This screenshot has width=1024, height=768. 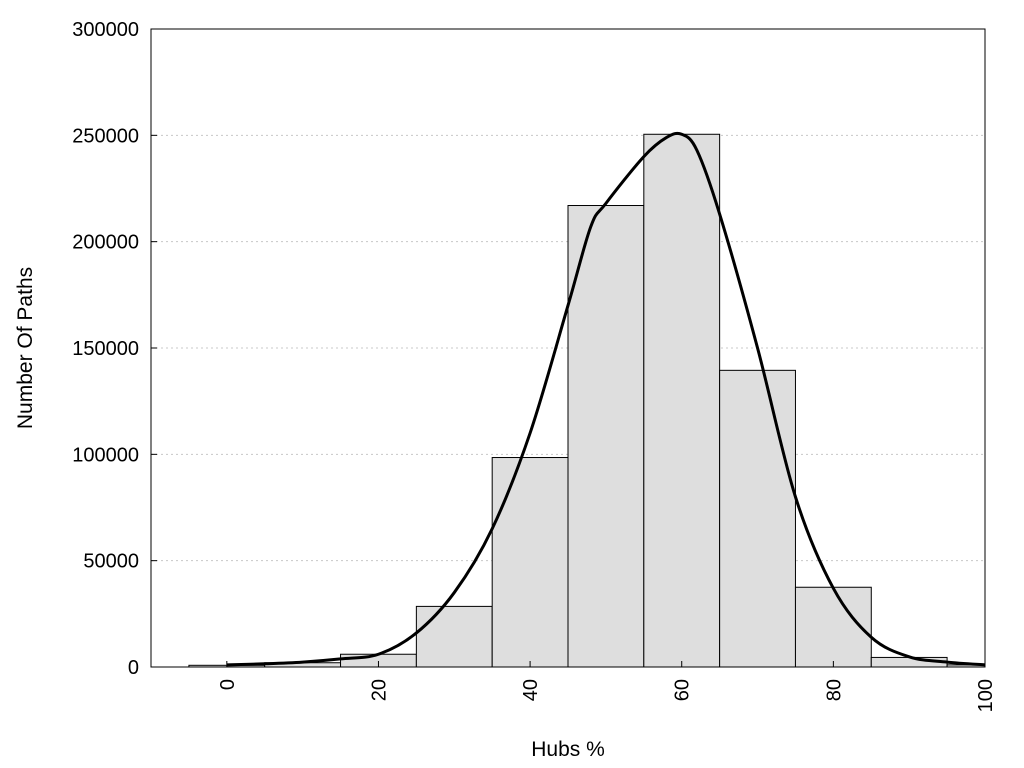 What do you see at coordinates (105, 455) in the screenshot?
I see `y-tick-label-100000: 100000` at bounding box center [105, 455].